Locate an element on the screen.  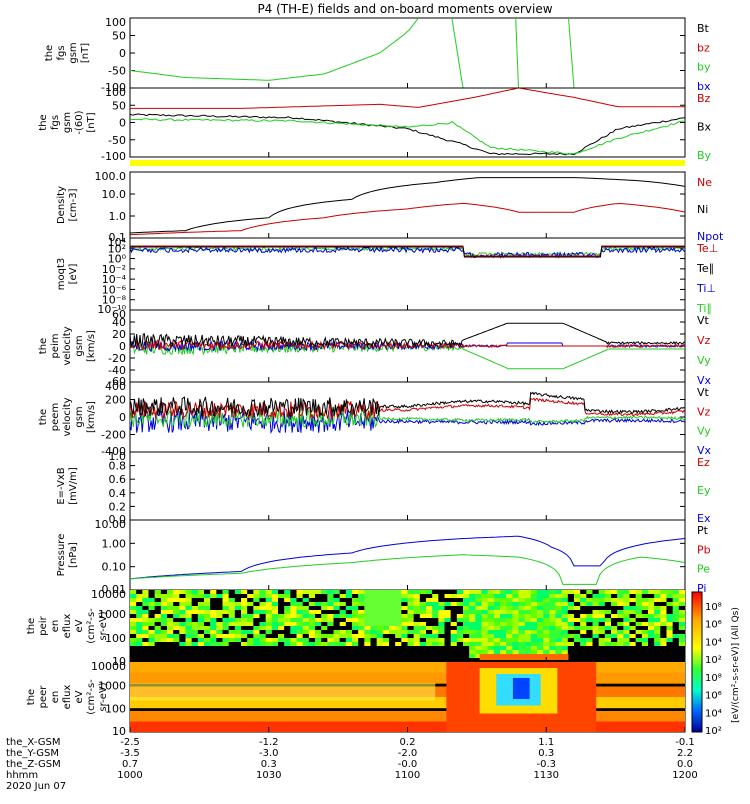
legend-entry: Npot is located at coordinates (710, 236).